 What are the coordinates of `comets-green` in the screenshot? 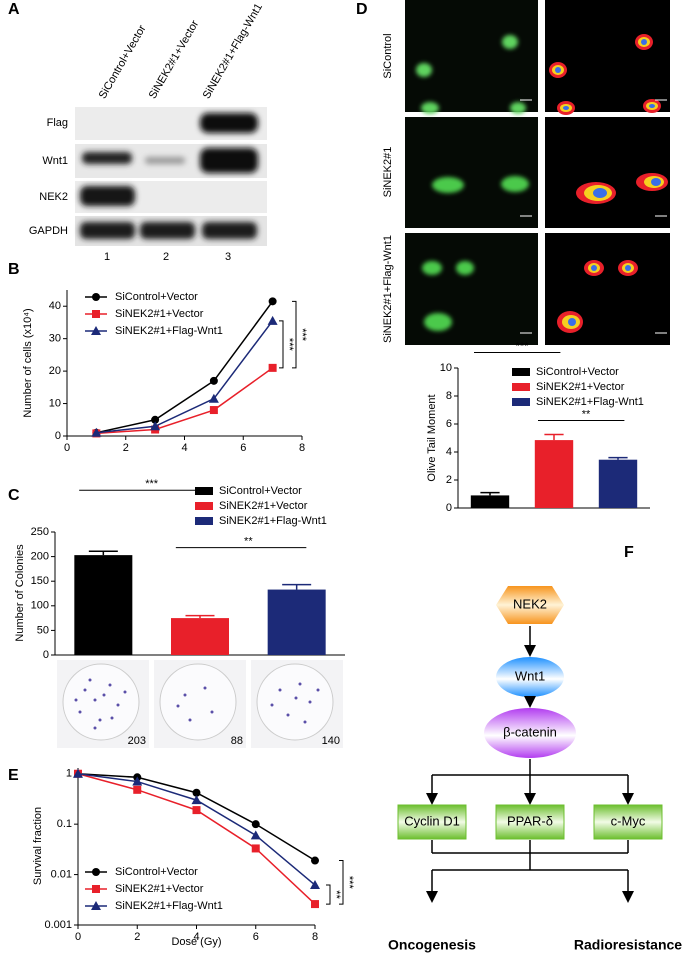 It's located at (472, 183).